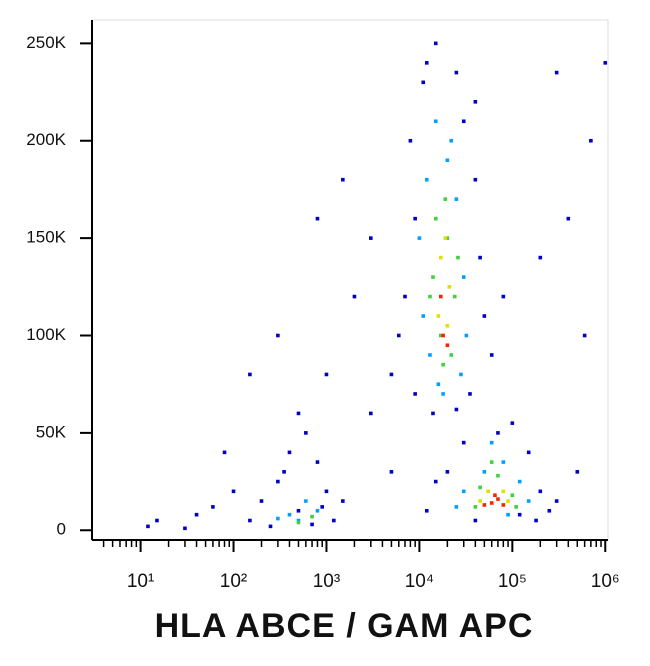 This screenshot has height=666, width=650. Describe the element at coordinates (46, 334) in the screenshot. I see `y-tick-label: 100K` at that location.